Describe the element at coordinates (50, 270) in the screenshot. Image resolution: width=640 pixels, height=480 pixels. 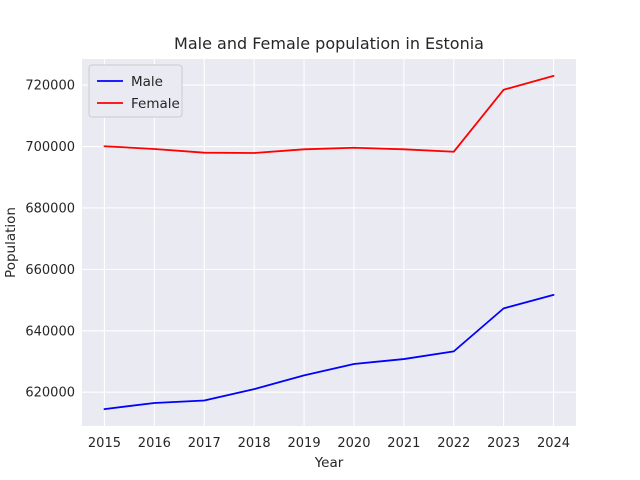
I see `y-tick-label: 660000` at that location.